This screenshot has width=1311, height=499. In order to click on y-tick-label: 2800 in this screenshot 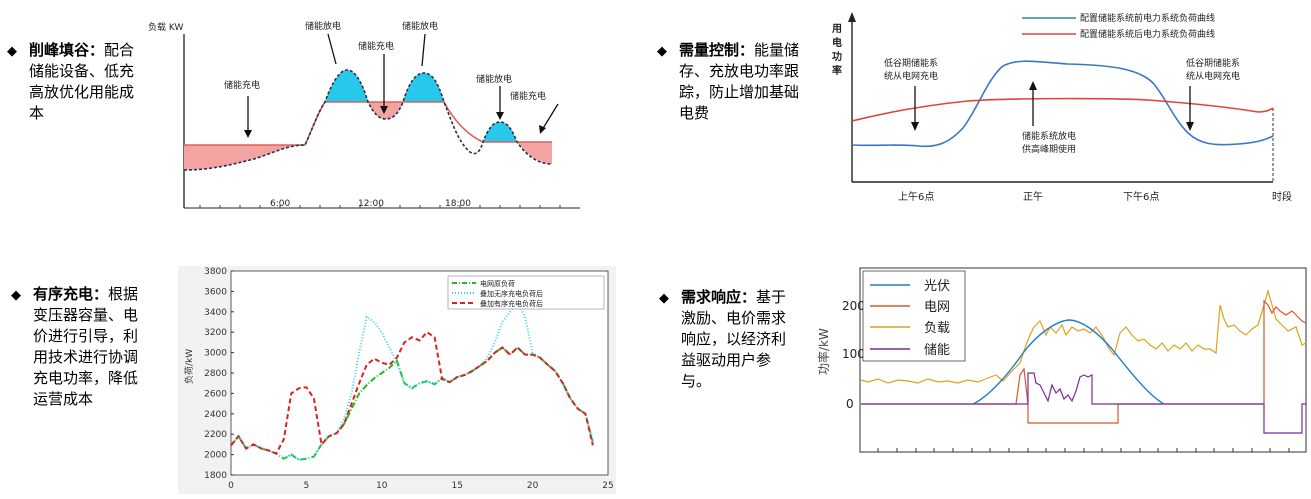, I will do `click(215, 374)`.